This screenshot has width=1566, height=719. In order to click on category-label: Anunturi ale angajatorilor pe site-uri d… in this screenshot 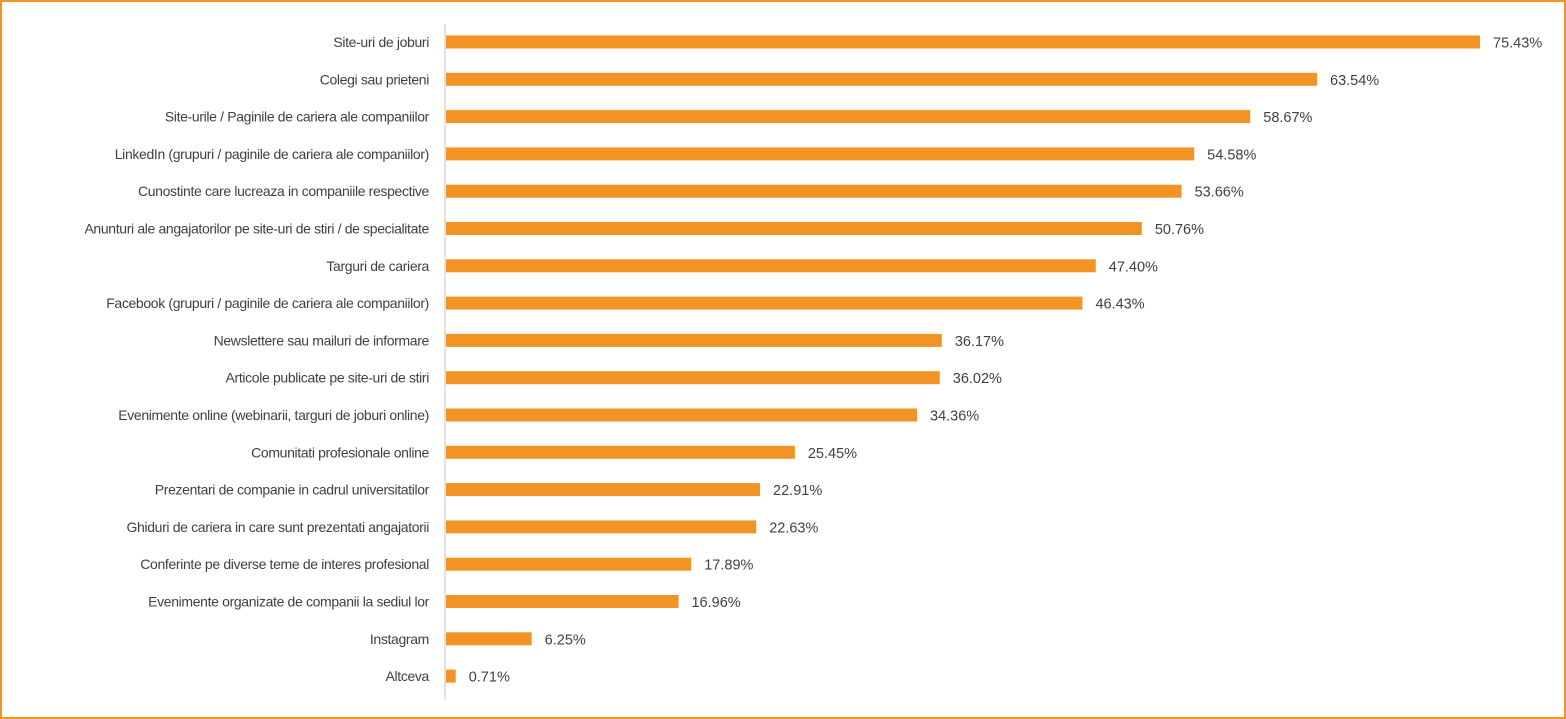, I will do `click(256, 229)`.